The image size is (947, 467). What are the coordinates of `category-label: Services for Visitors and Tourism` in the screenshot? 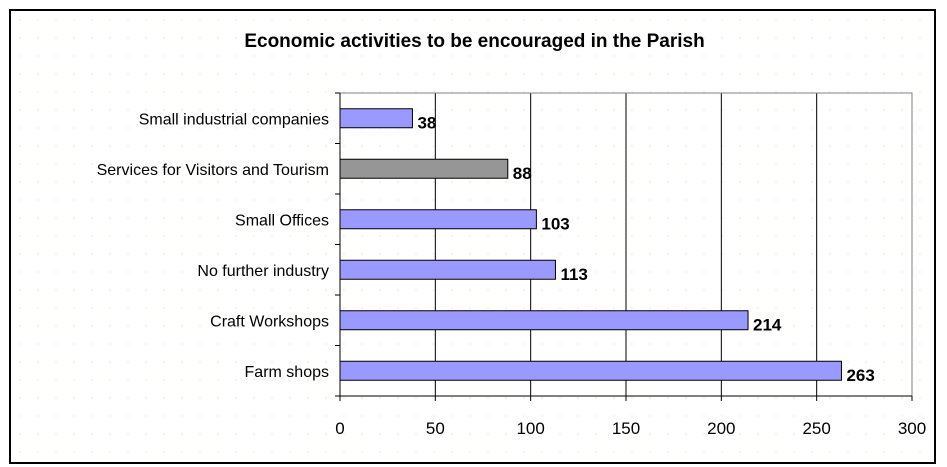 It's located at (213, 170).